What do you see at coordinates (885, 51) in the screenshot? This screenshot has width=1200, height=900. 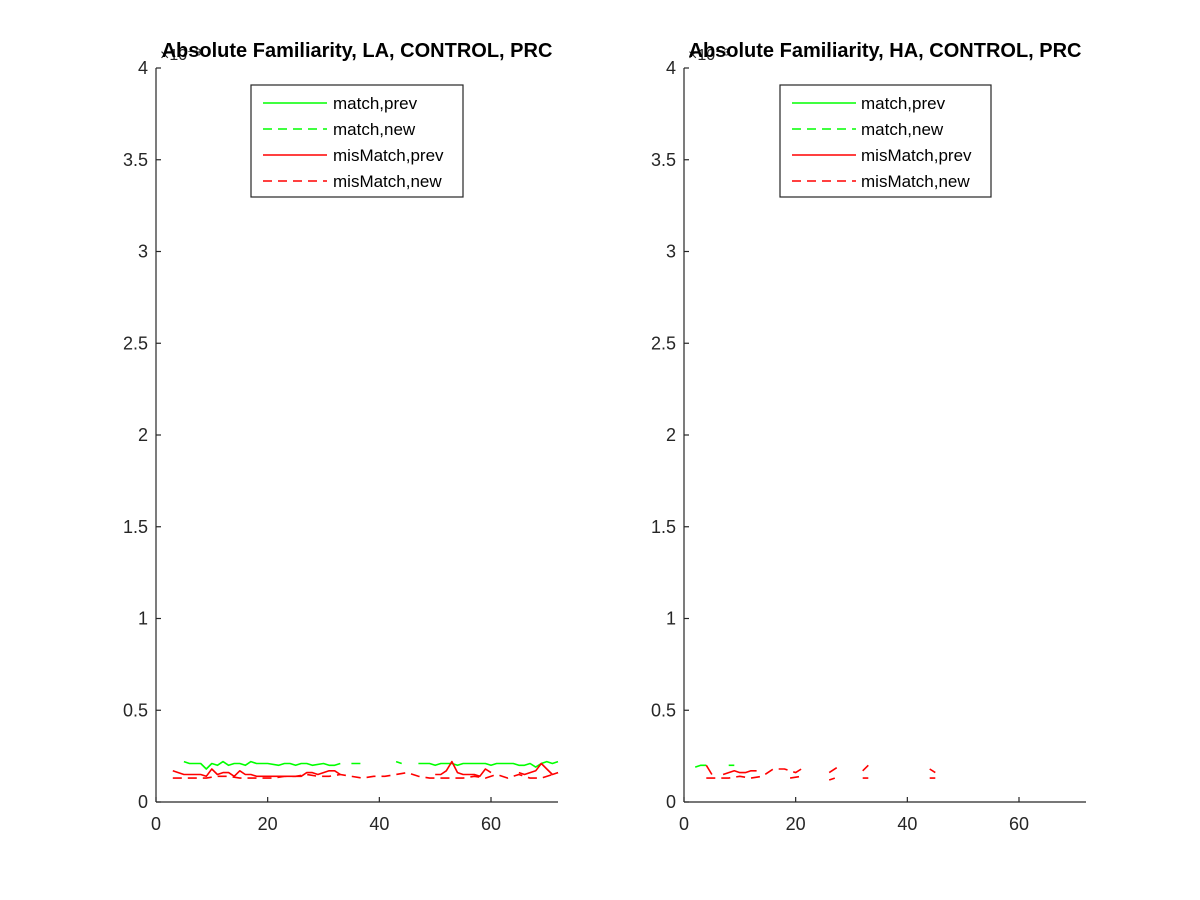 I see `chart-title: Absolute Familiarity, HA, CONTROL, PRC` at bounding box center [885, 51].